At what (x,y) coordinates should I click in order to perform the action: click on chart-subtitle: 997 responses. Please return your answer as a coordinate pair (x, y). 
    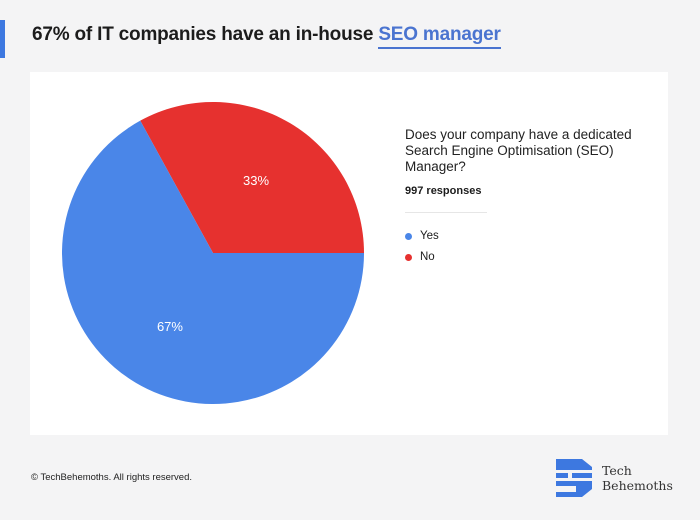
    Looking at the image, I should click on (443, 191).